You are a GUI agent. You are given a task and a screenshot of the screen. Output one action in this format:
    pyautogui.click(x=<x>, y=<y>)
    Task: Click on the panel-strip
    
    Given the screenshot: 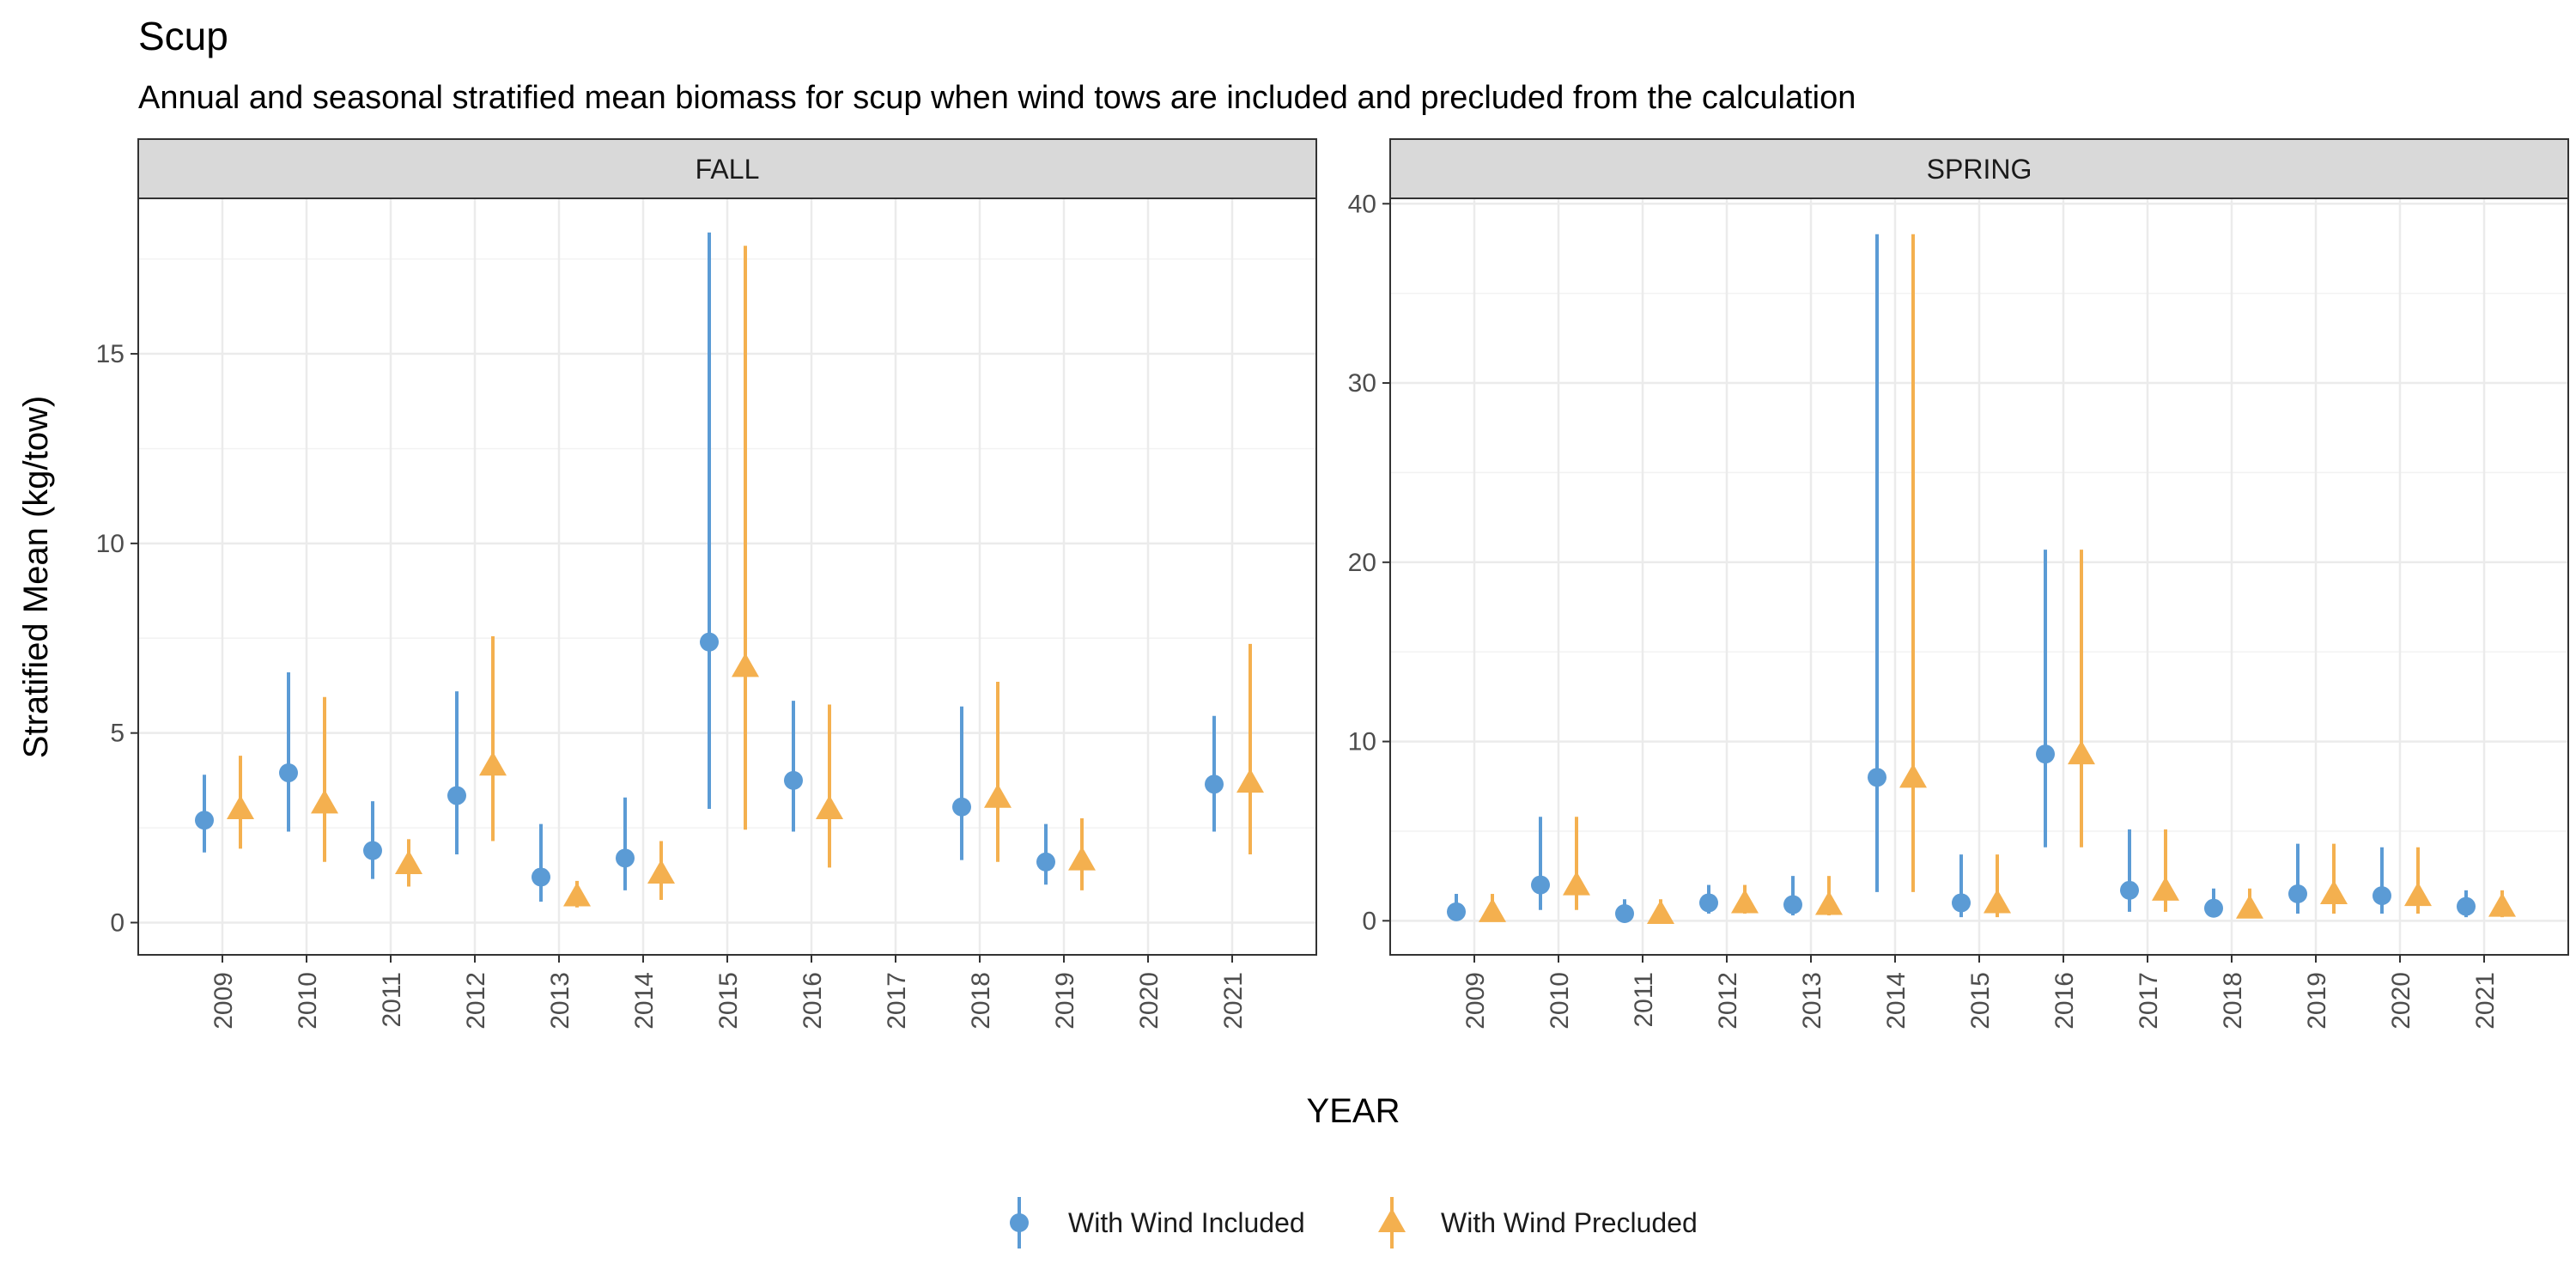 What is the action you would take?
    pyautogui.click(x=727, y=169)
    